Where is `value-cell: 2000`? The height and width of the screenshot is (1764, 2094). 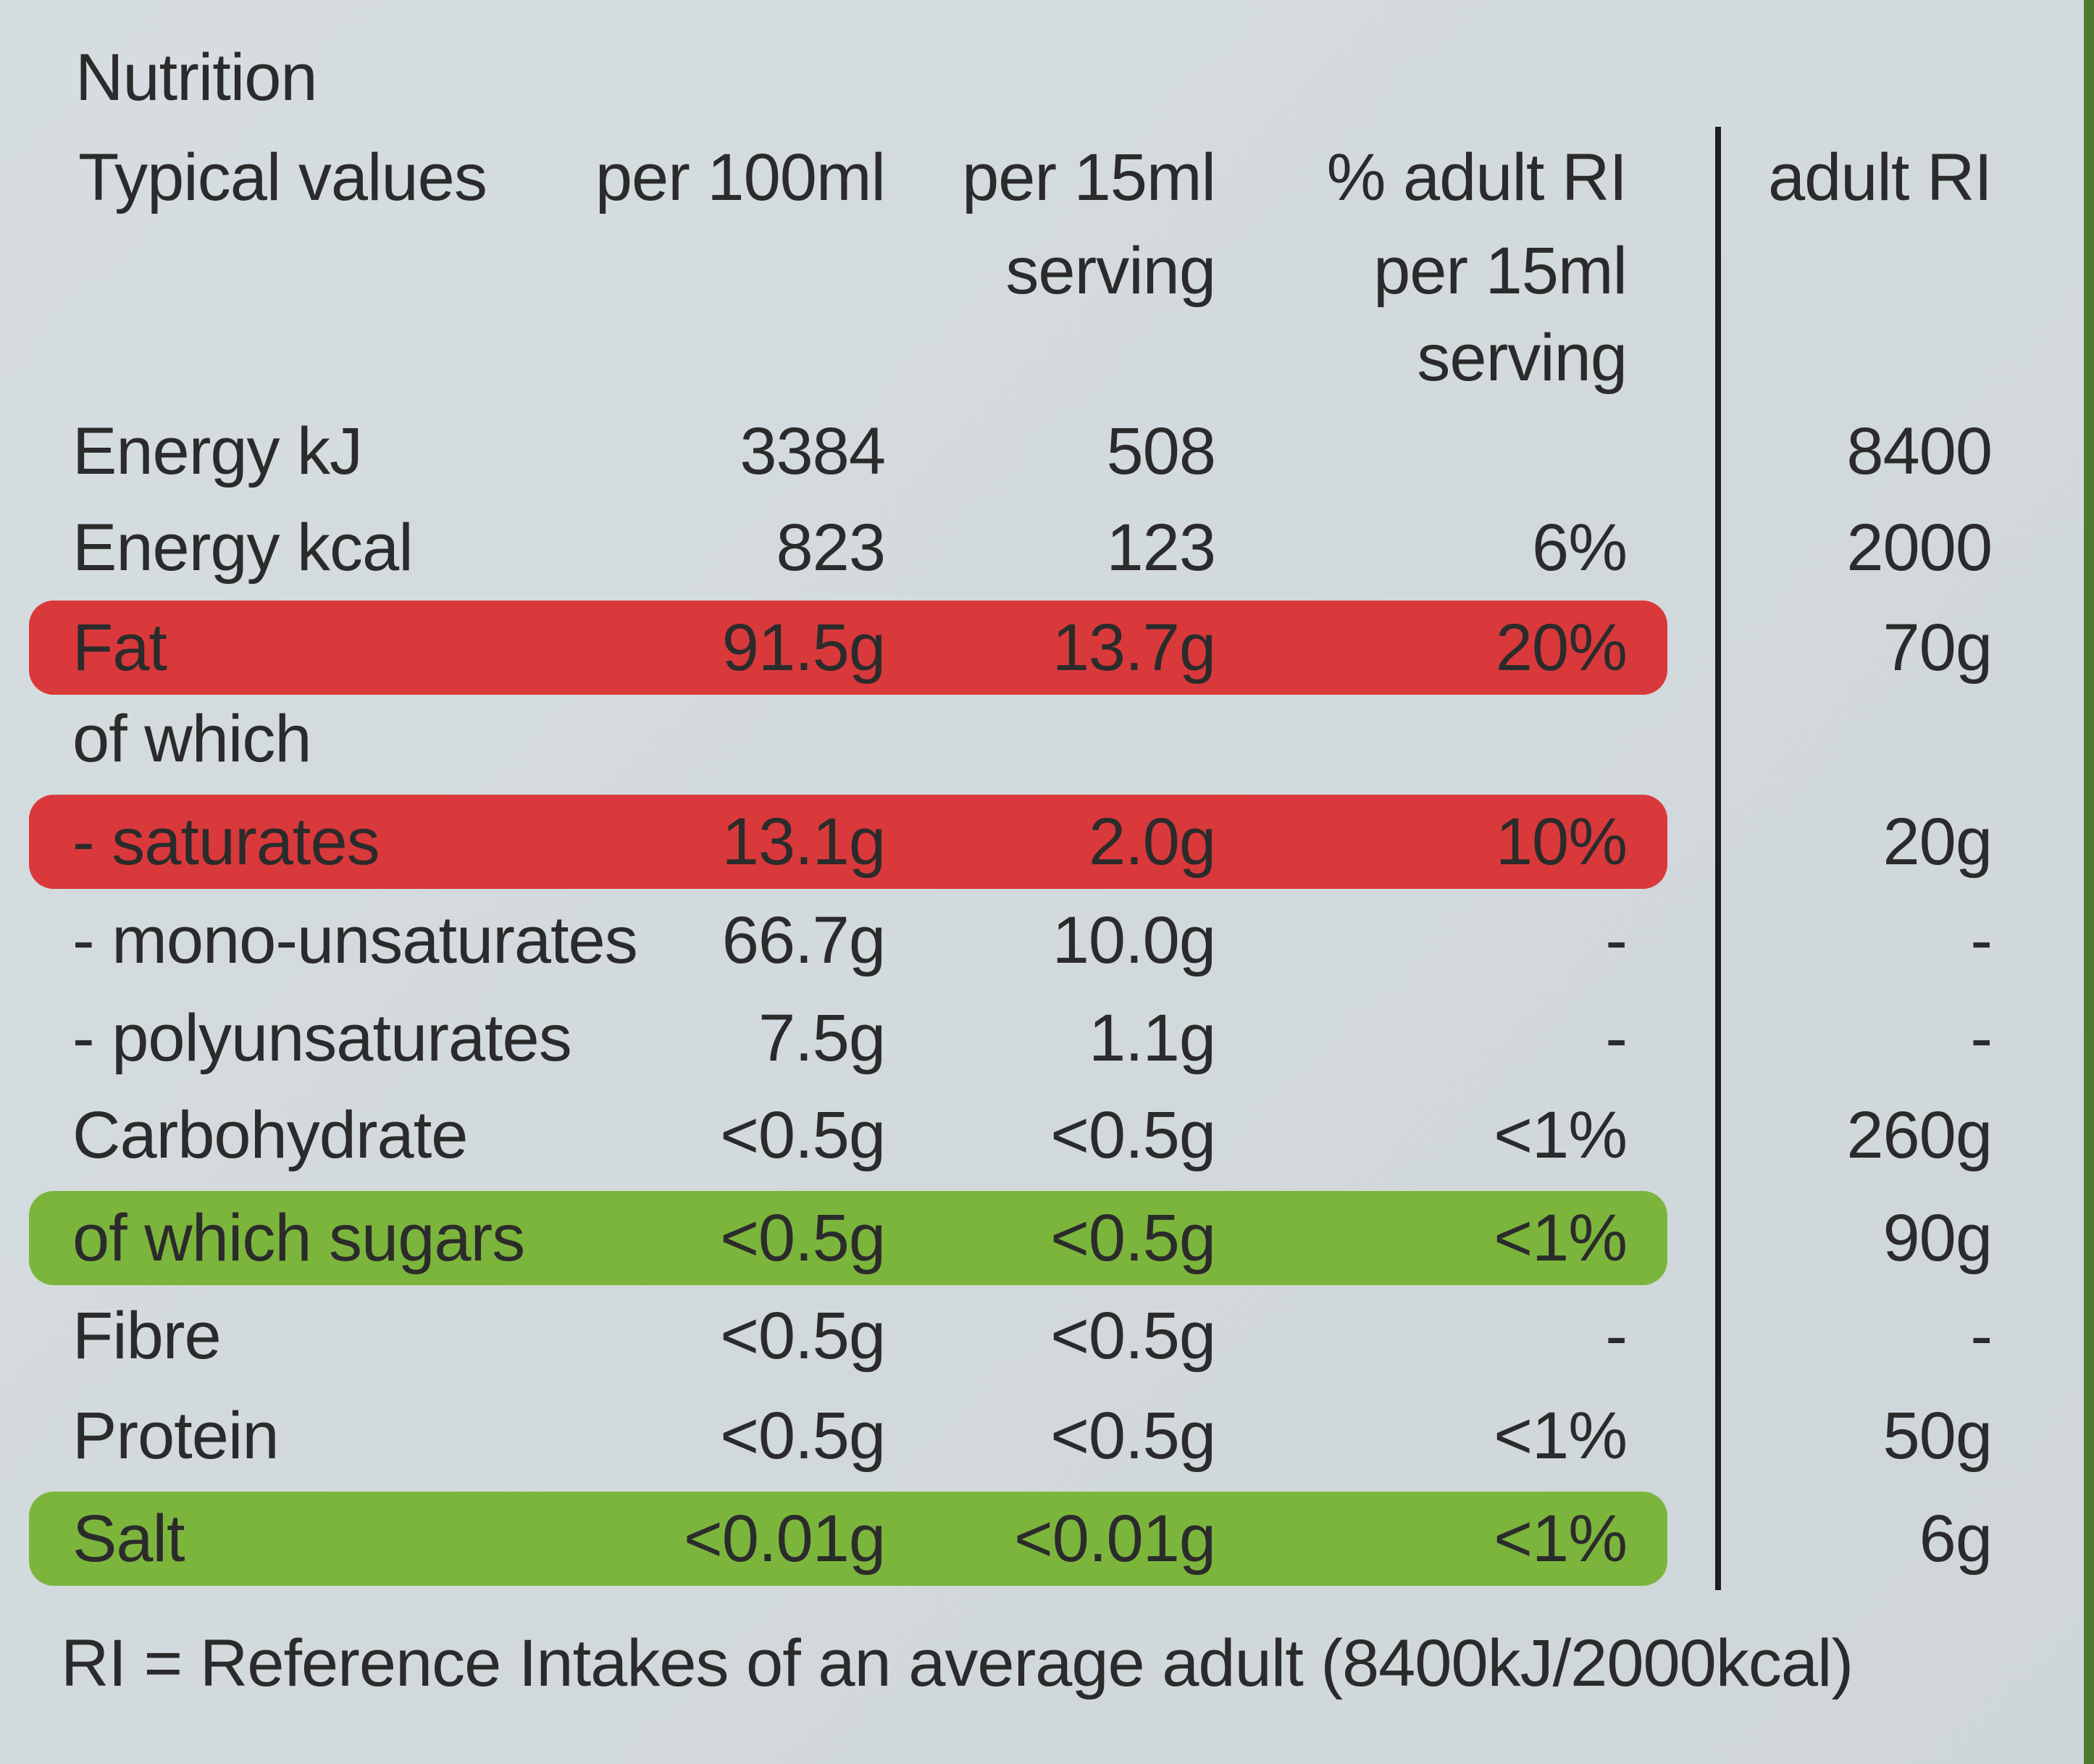
value-cell: 2000 is located at coordinates (1919, 548).